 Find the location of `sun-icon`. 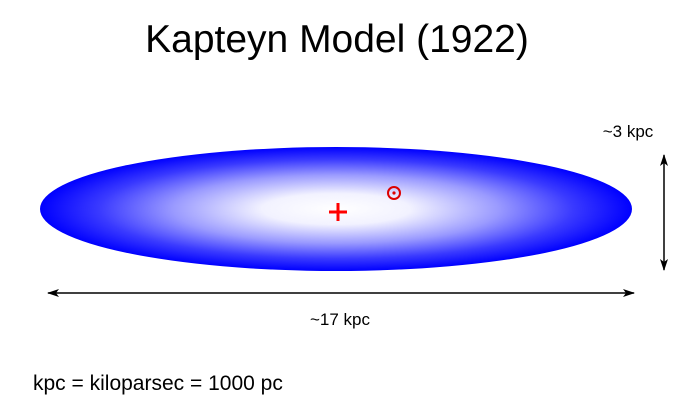

sun-icon is located at coordinates (394, 193).